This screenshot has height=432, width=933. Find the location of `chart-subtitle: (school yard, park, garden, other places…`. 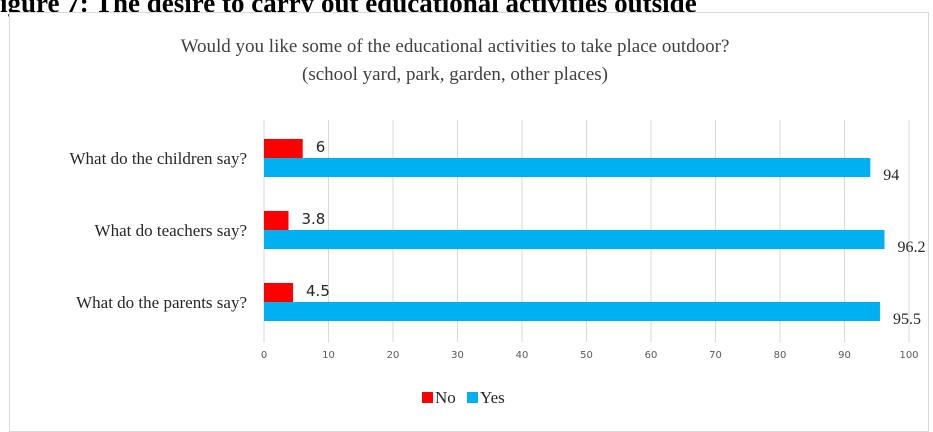

chart-subtitle: (school yard, park, garden, other places… is located at coordinates (455, 74).